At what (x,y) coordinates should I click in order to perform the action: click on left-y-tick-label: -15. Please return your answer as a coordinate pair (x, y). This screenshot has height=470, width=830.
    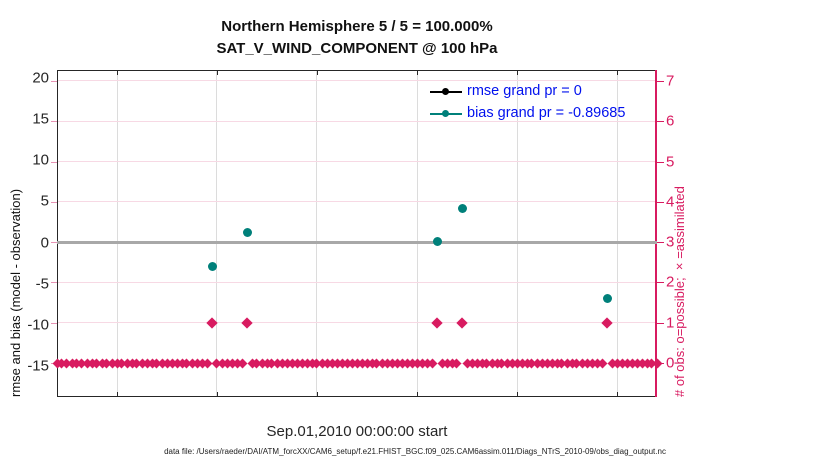
    Looking at the image, I should click on (38, 366).